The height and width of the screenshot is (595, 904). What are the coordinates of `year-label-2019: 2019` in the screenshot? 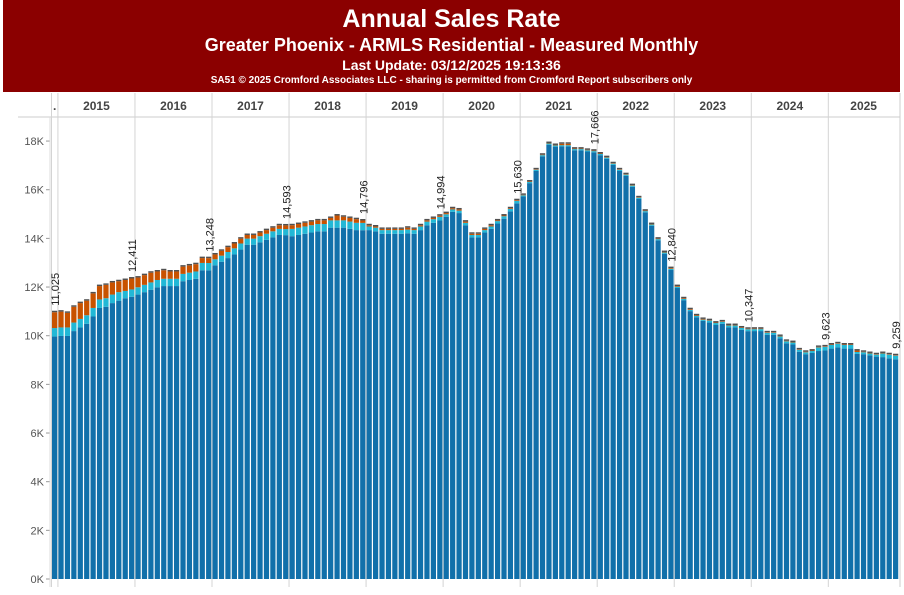 It's located at (404, 106).